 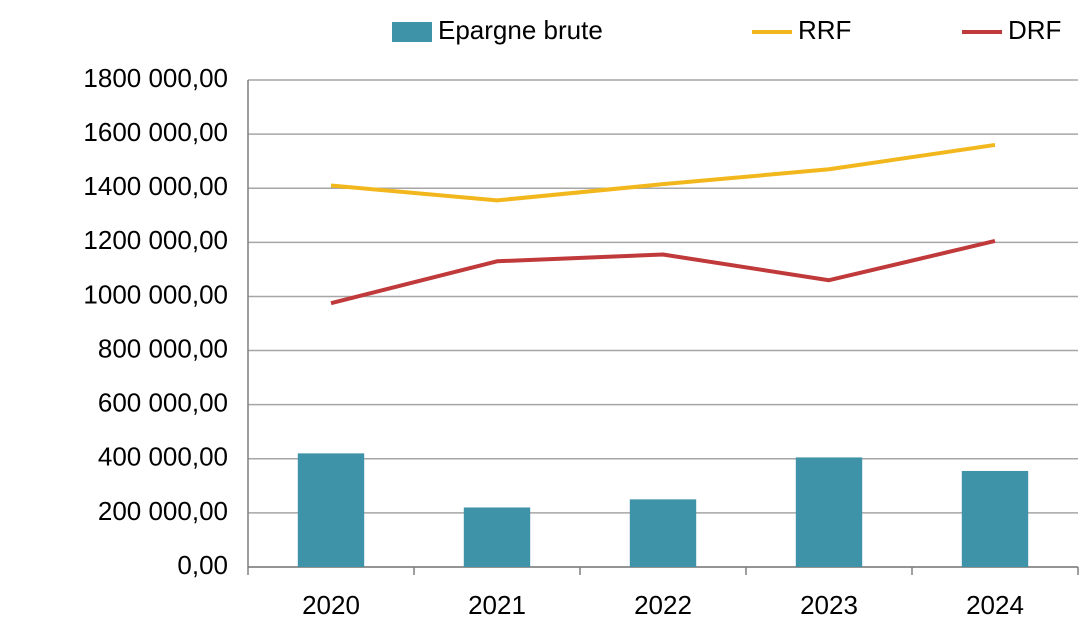 I want to click on y-tick-label: 1000 000,00, so click(x=155, y=294).